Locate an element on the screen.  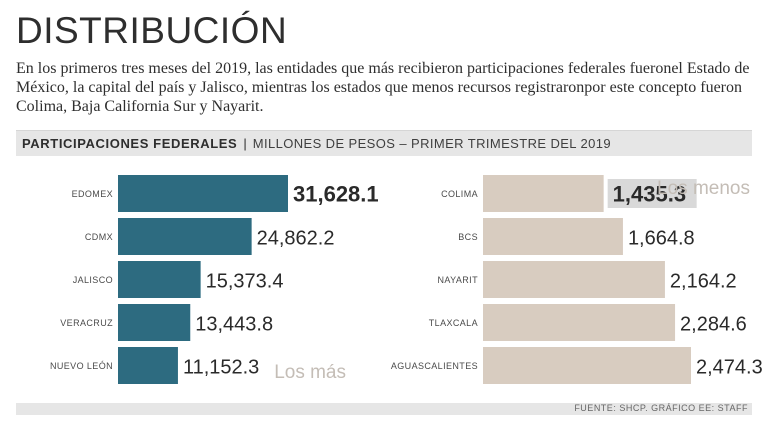
source-note: FUENTE: SHCP. GRÁFICO EE: STAFF is located at coordinates (661, 408).